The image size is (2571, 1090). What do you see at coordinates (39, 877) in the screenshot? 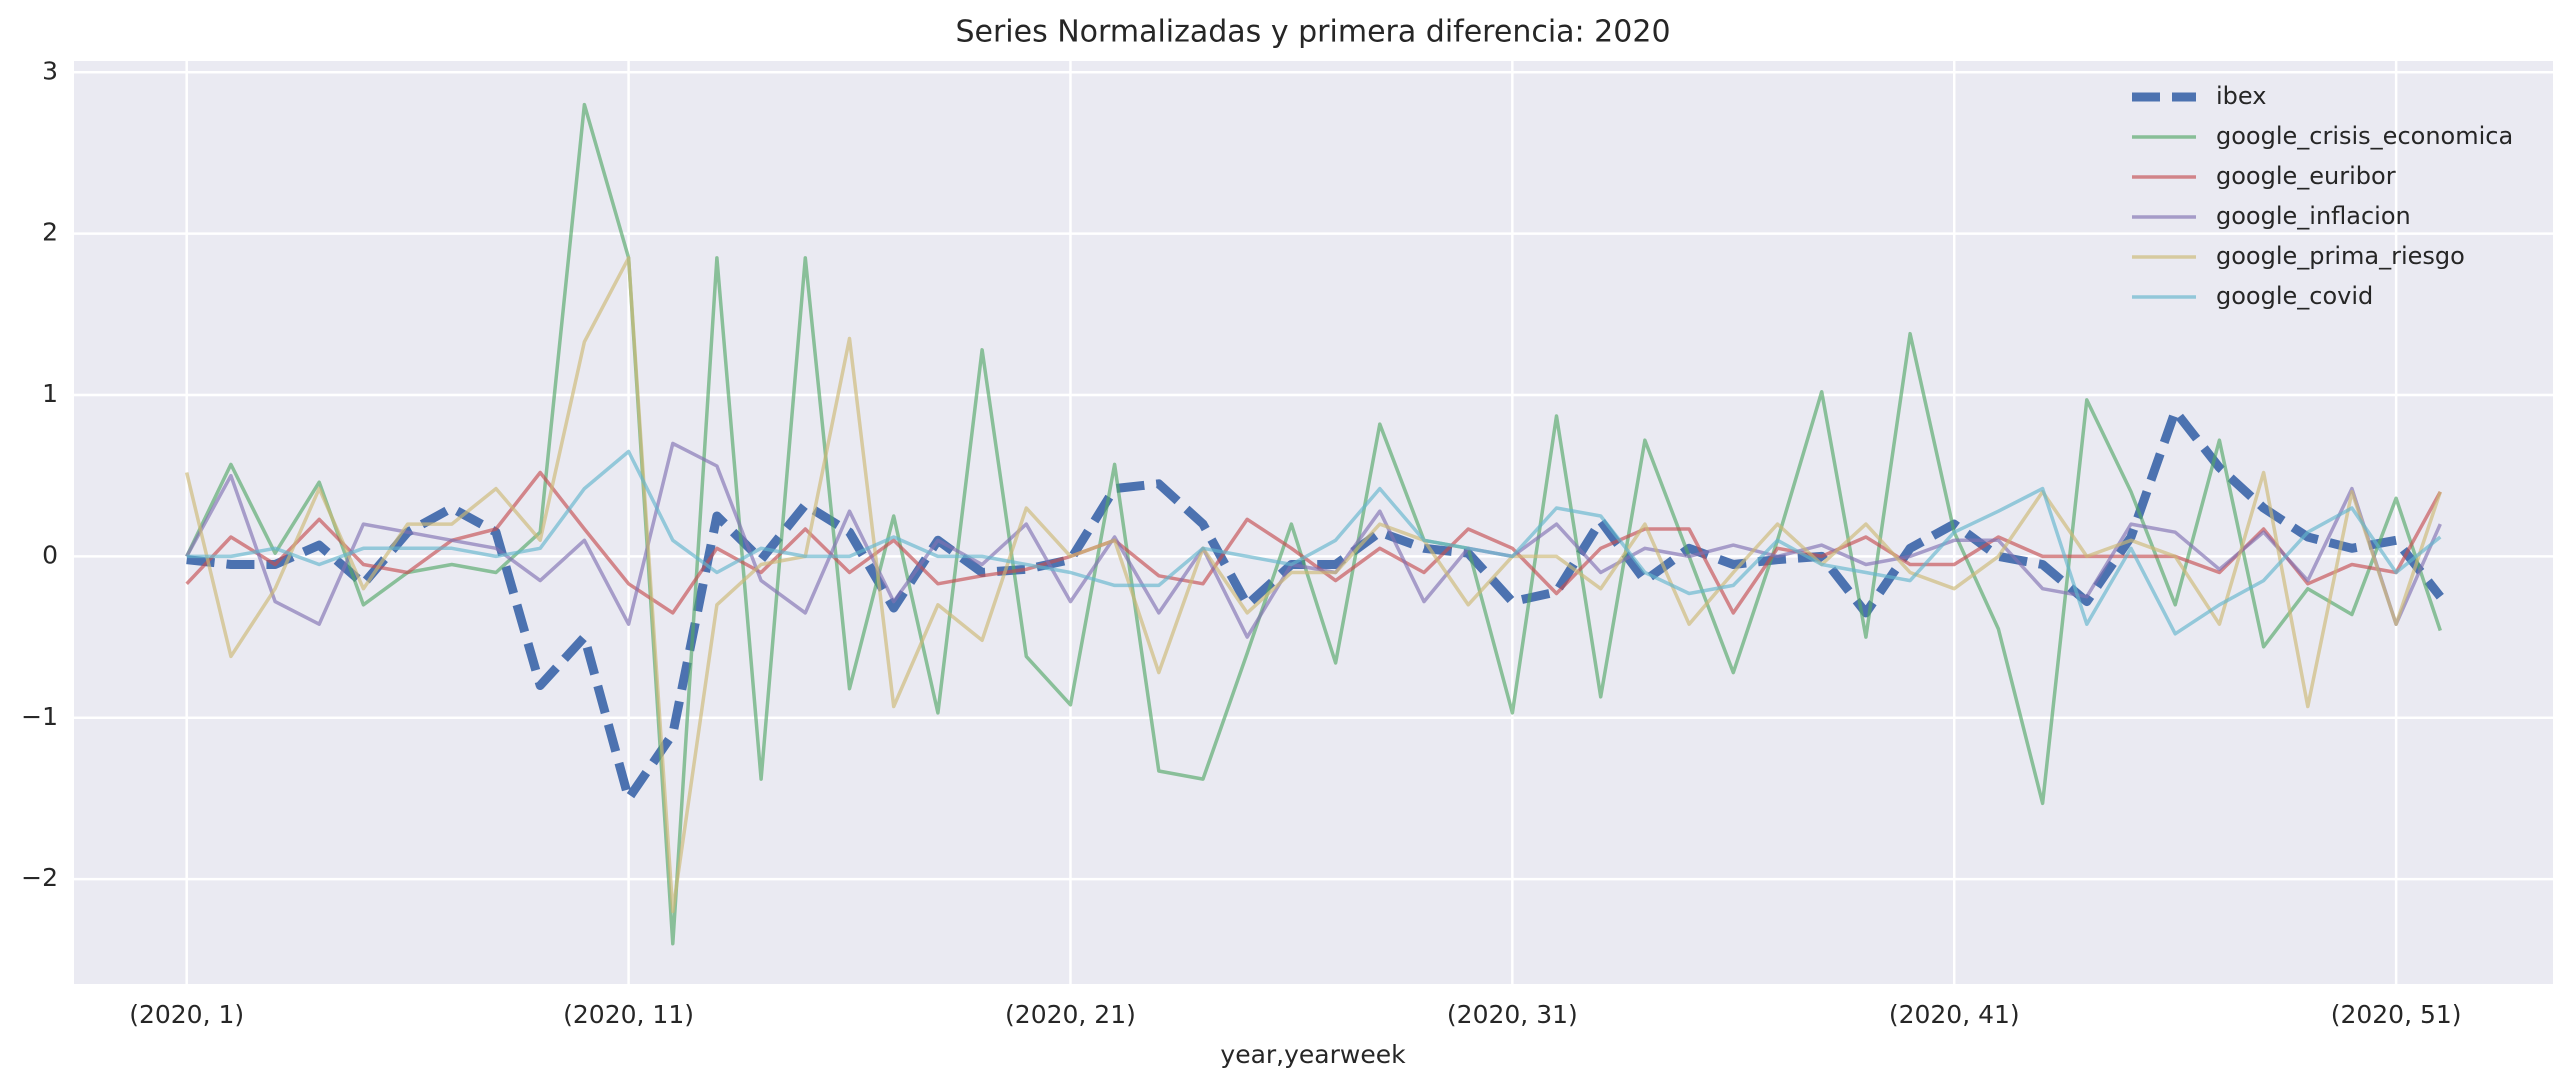
I see `y-tick-label: −2` at bounding box center [39, 877].